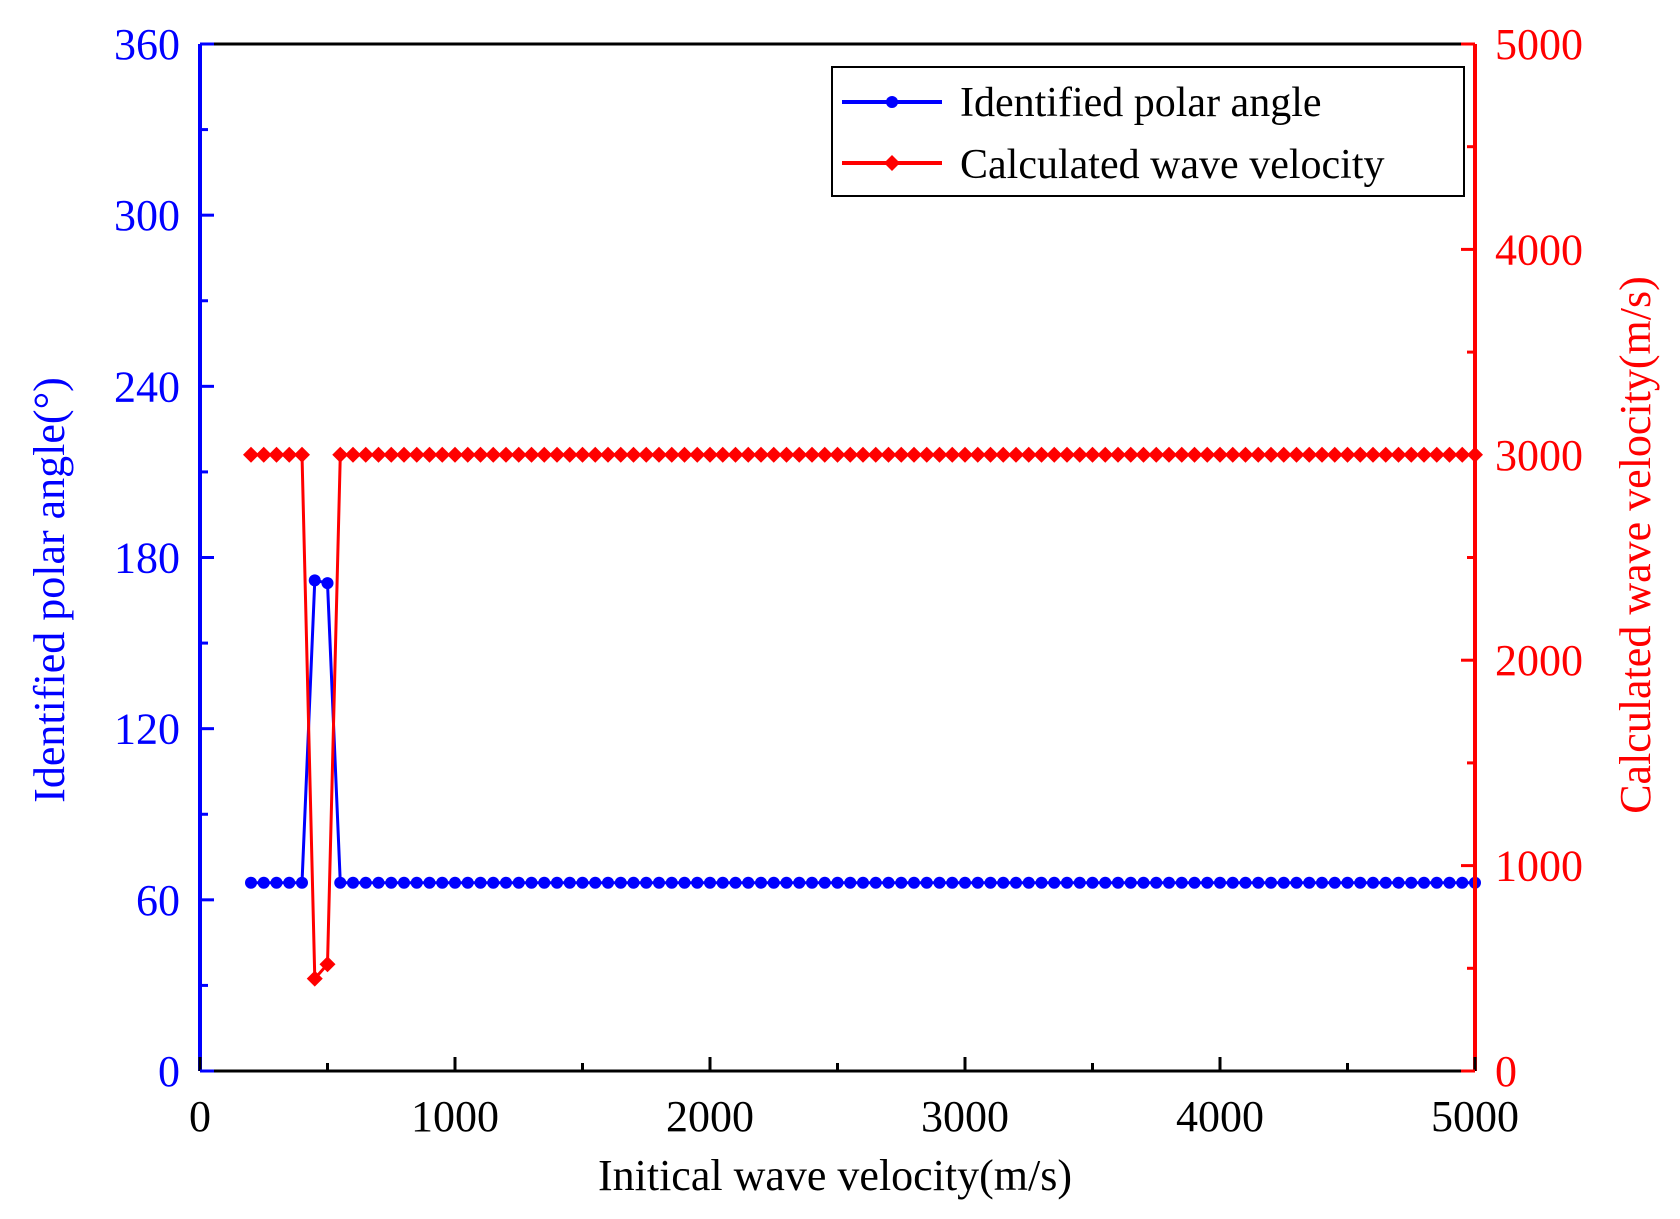 Image resolution: width=1680 pixels, height=1219 pixels. What do you see at coordinates (147, 386) in the screenshot?
I see `left-y-tick-label: 240` at bounding box center [147, 386].